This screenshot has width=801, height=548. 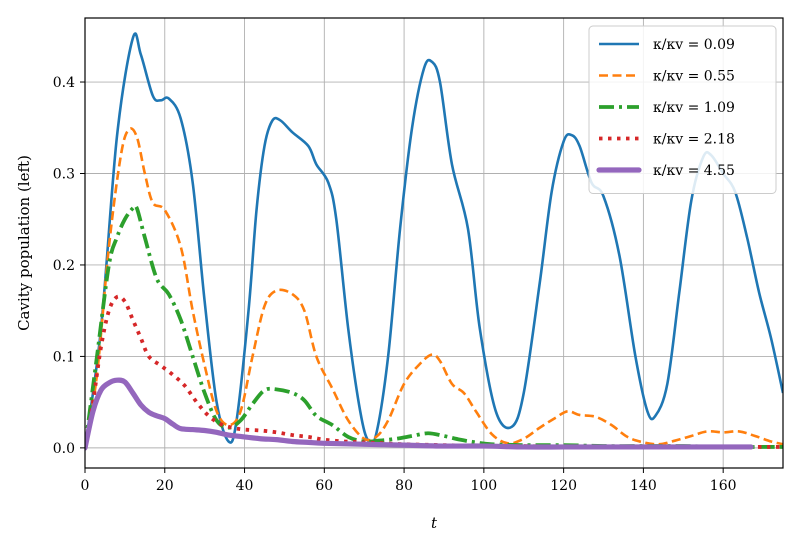 I want to click on y-tick-label: 0.2, so click(x=64, y=266).